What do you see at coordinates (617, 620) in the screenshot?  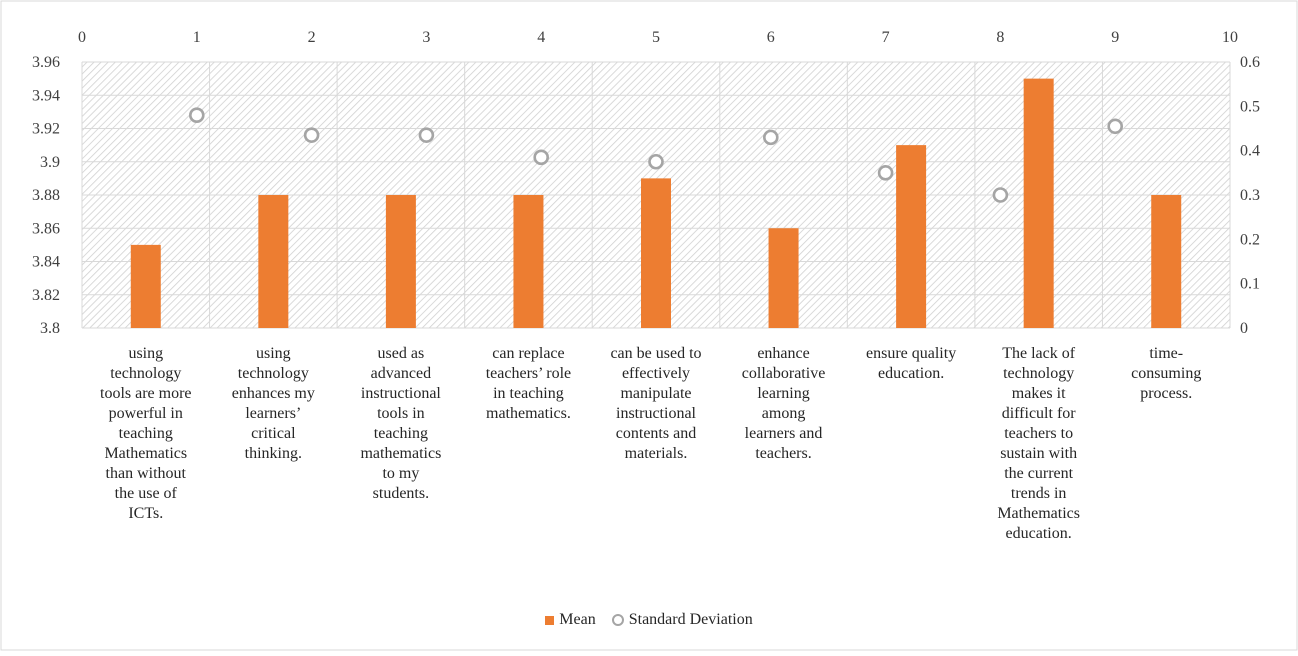 I see `legend-marker-sd` at bounding box center [617, 620].